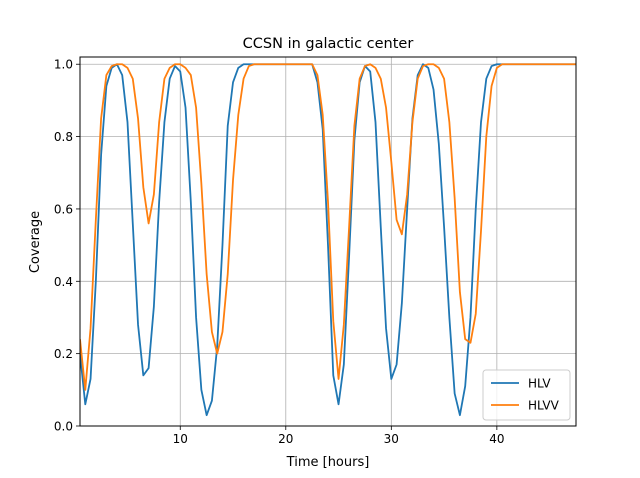 The image size is (640, 478). Describe the element at coordinates (63, 65) in the screenshot. I see `y-tick-label: 1.0` at that location.